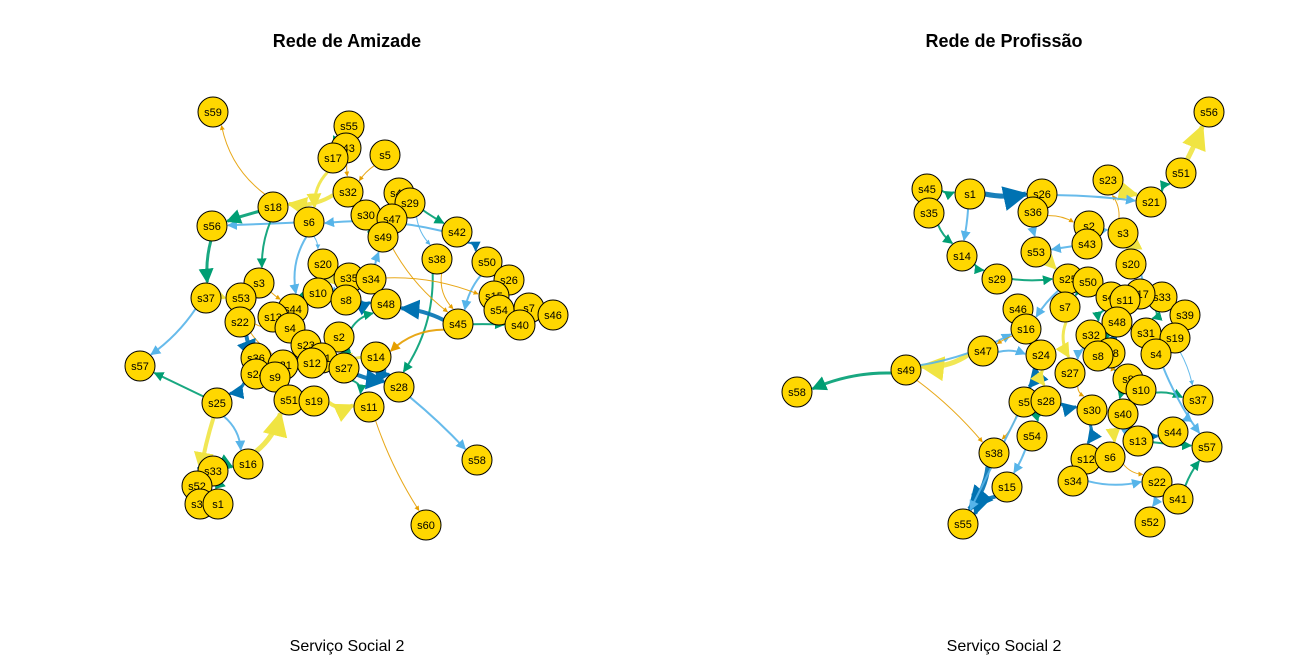 The image size is (1313, 656). I want to click on node-label: s21, so click(1151, 203).